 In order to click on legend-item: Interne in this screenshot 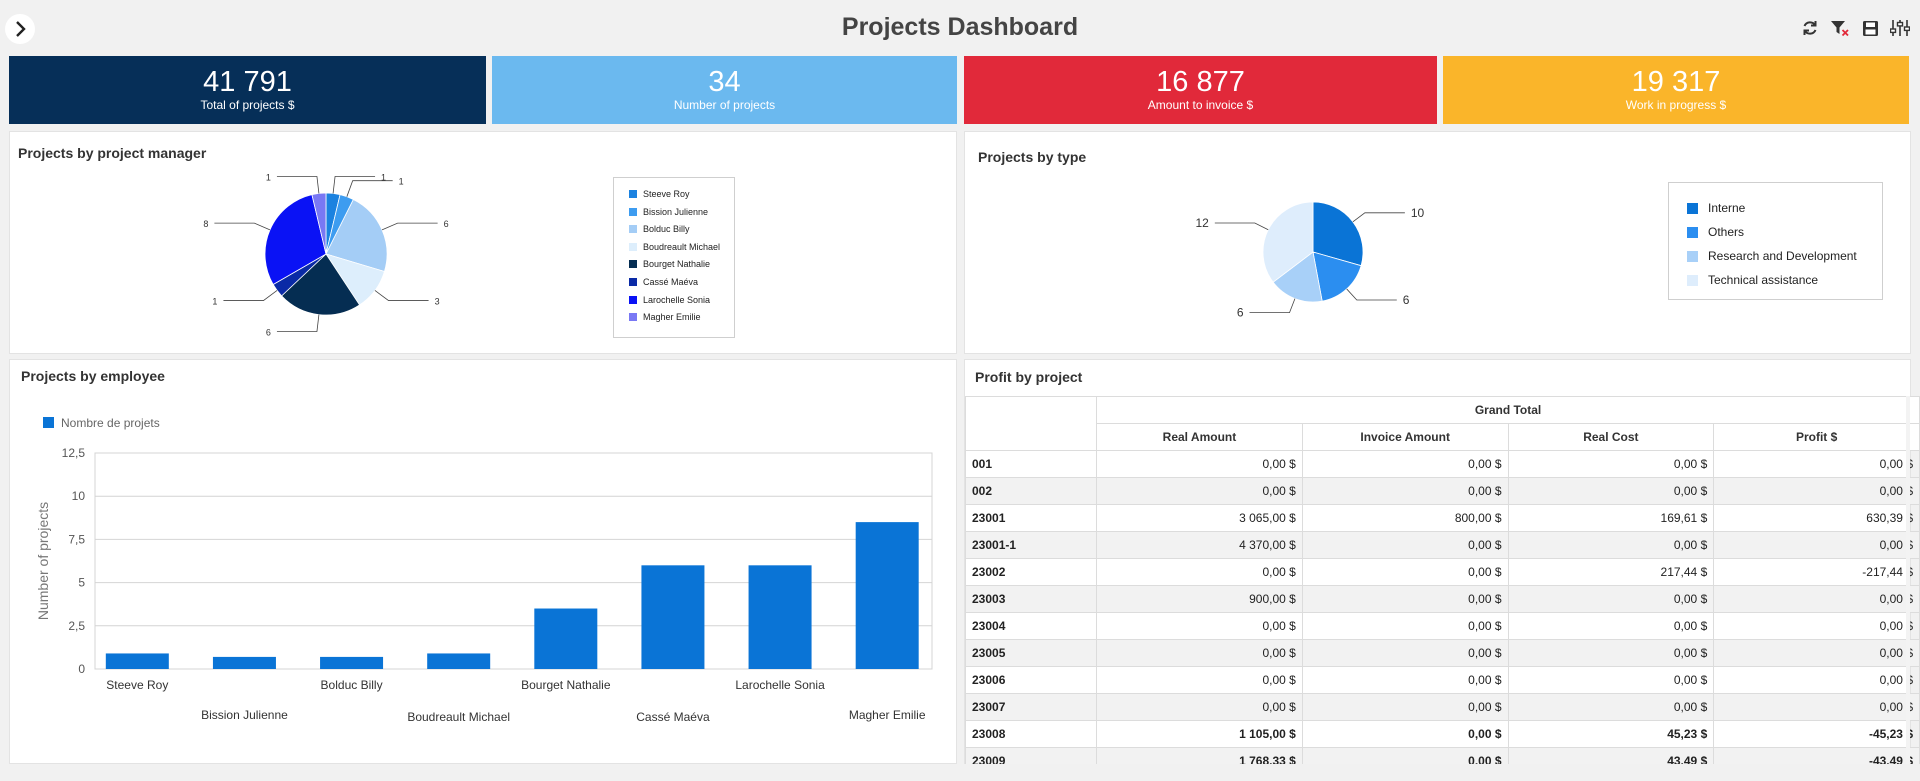, I will do `click(1716, 208)`.